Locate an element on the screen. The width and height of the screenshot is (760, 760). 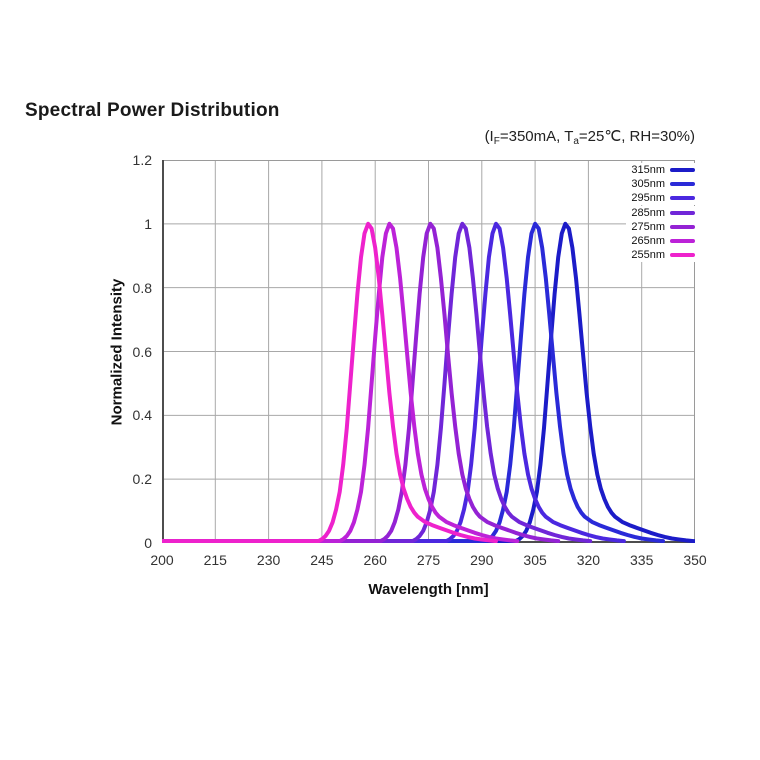
subtitle-part: =350mA, T is located at coordinates (536, 136).